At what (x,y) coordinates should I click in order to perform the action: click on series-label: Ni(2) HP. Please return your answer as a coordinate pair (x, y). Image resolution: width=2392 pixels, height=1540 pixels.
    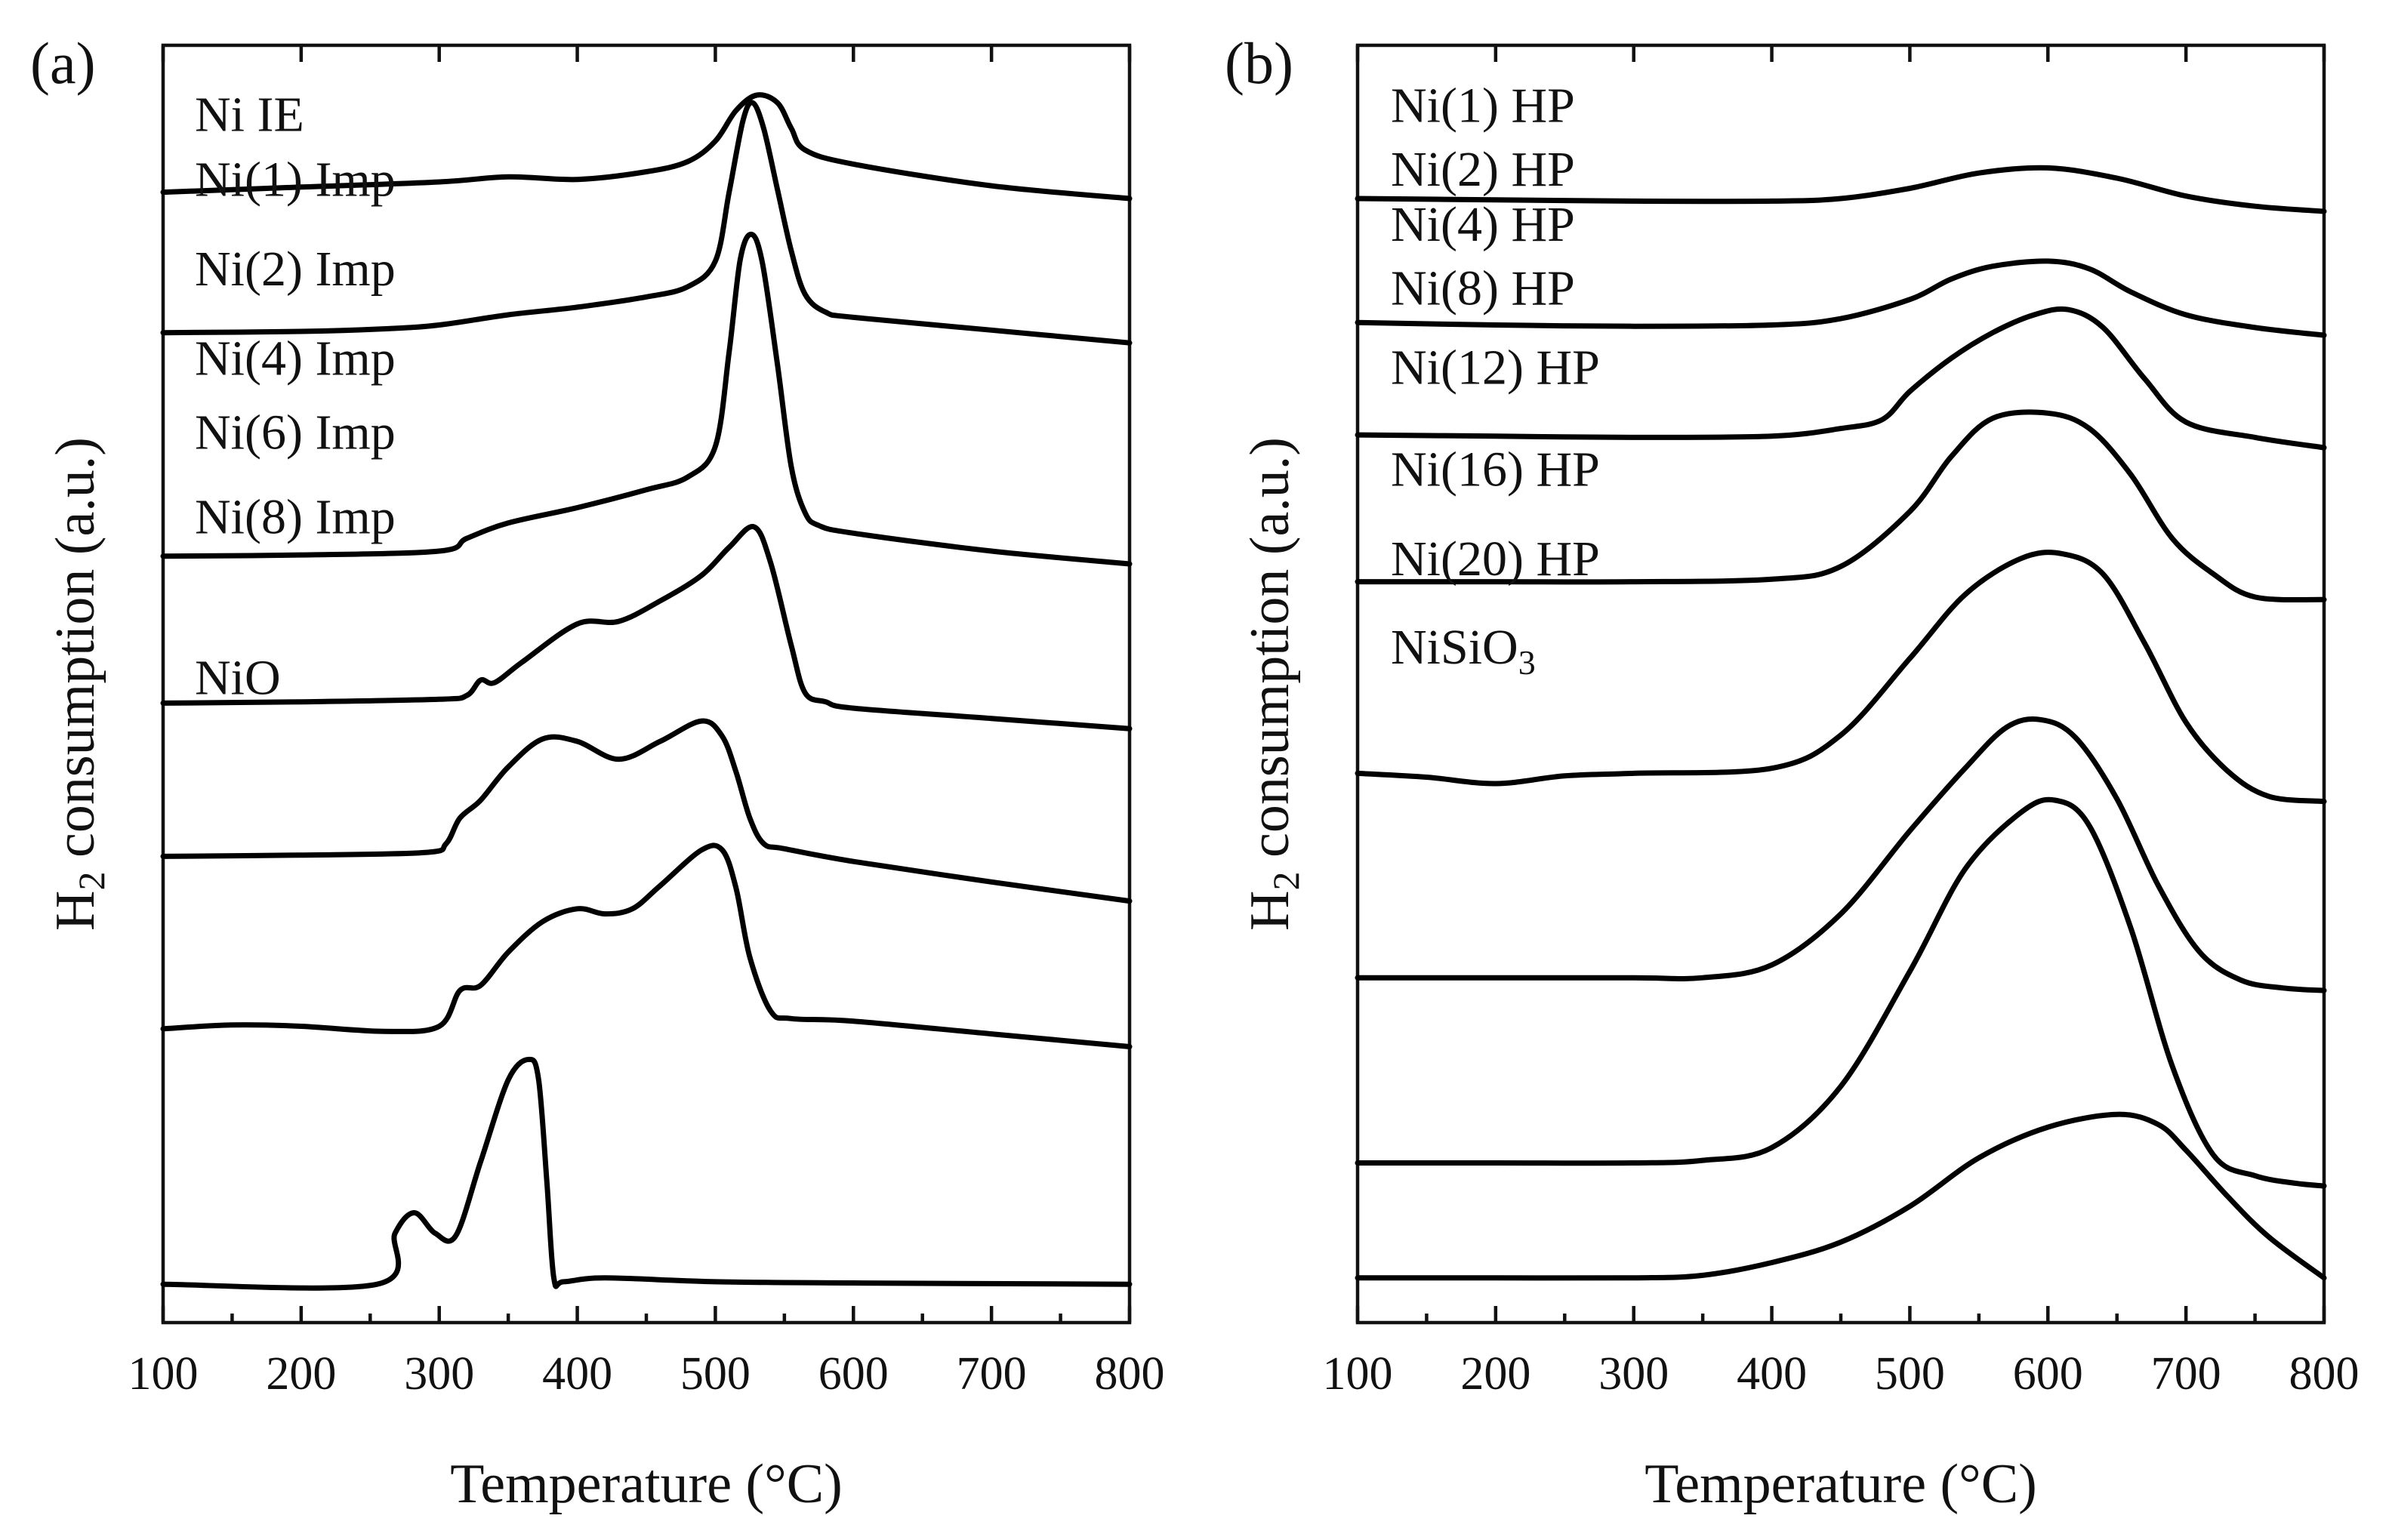
    Looking at the image, I should click on (1483, 169).